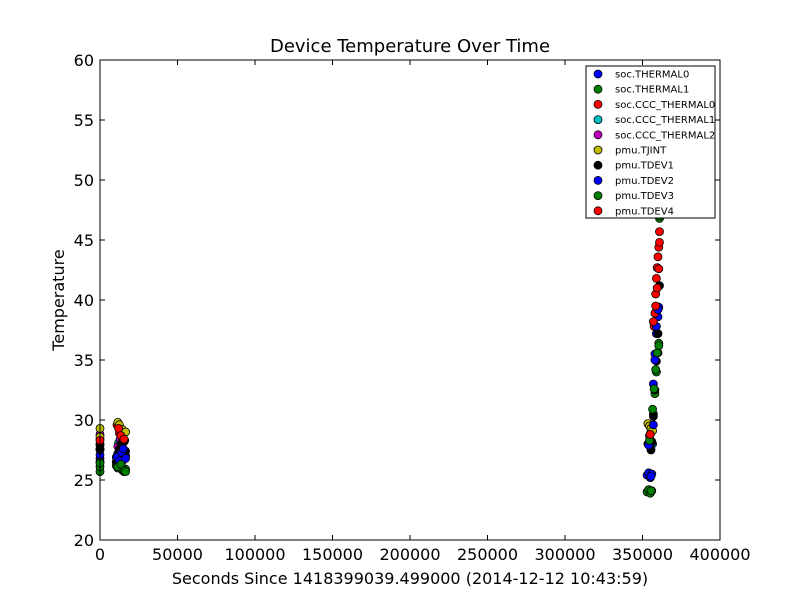 Image resolution: width=800 pixels, height=600 pixels. I want to click on legend-label: pmu.TDEV4, so click(644, 211).